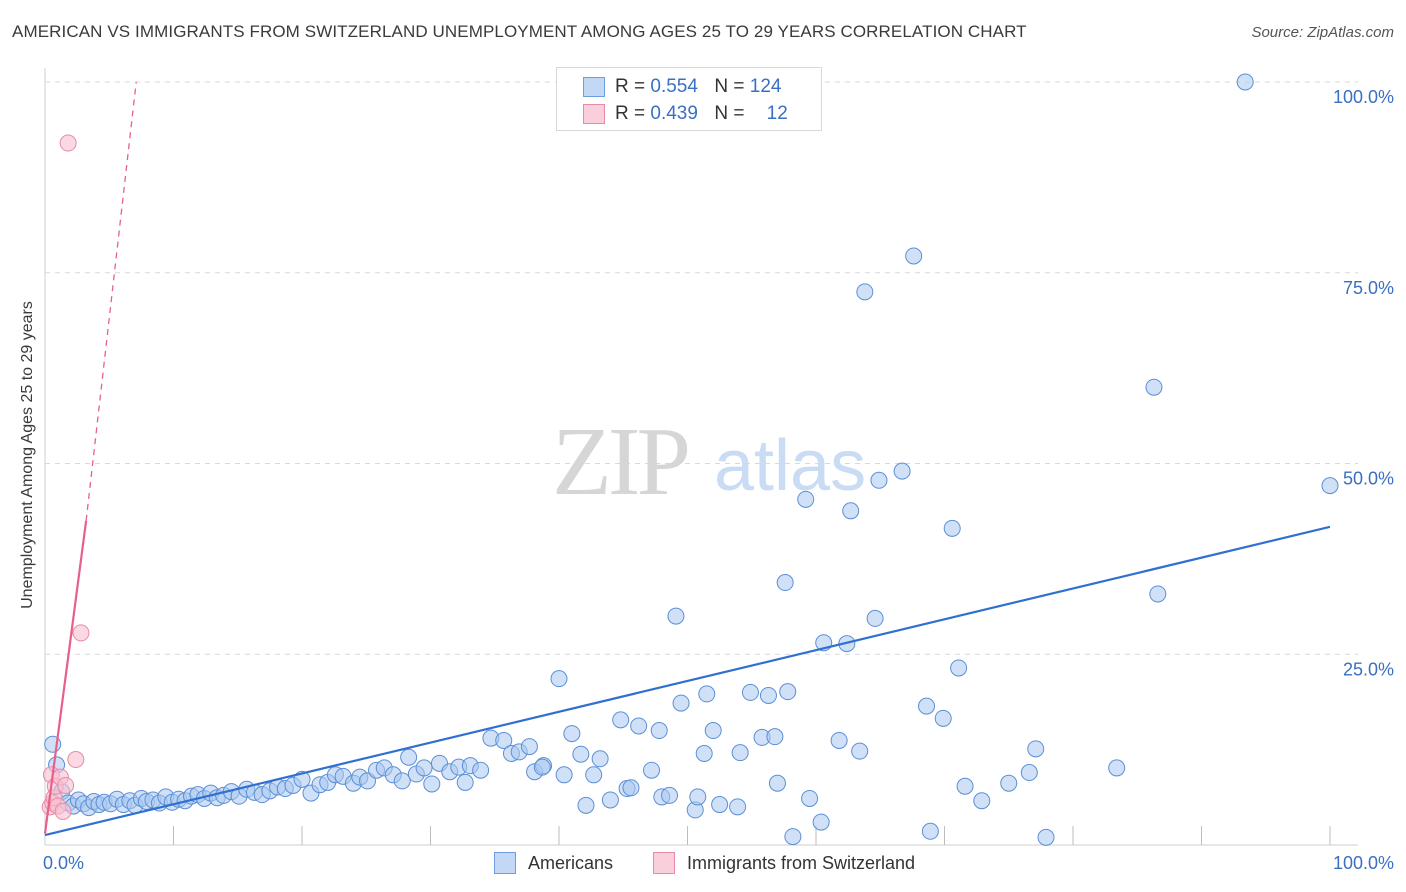 This screenshot has height=892, width=1406. I want to click on legend-n-value: 12, so click(777, 113).